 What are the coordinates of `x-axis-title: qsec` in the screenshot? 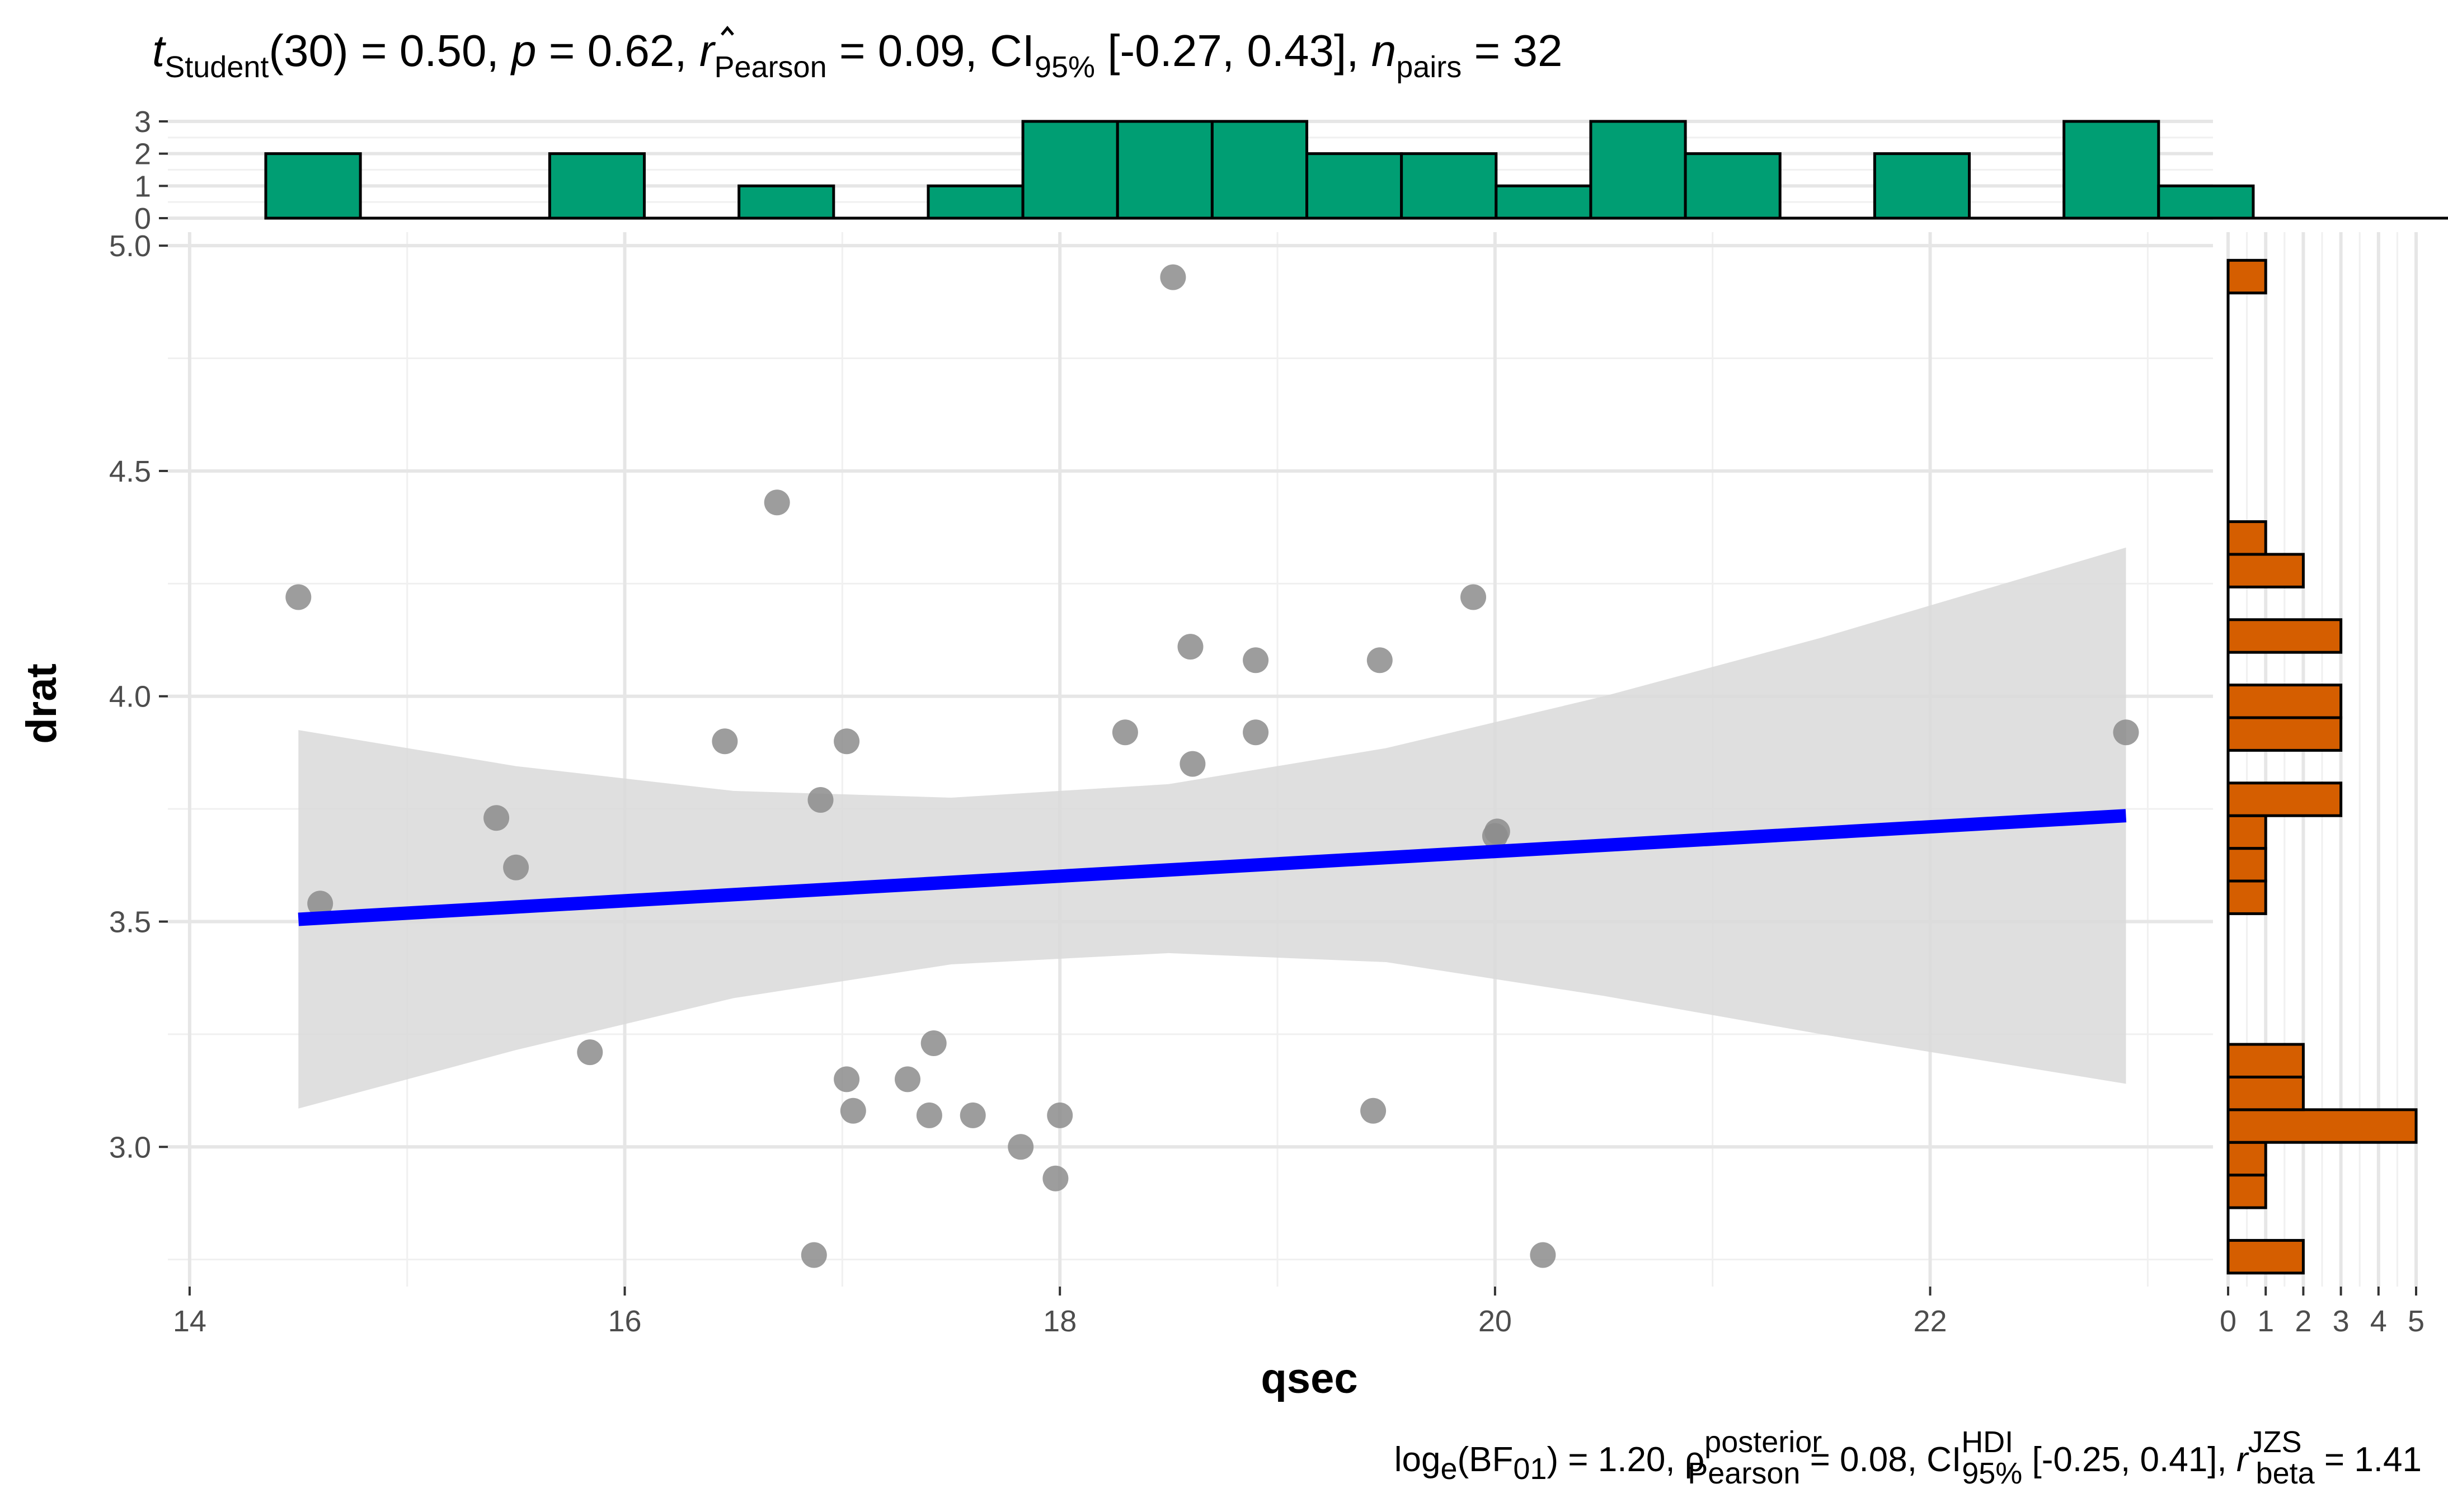 It's located at (1309, 1378).